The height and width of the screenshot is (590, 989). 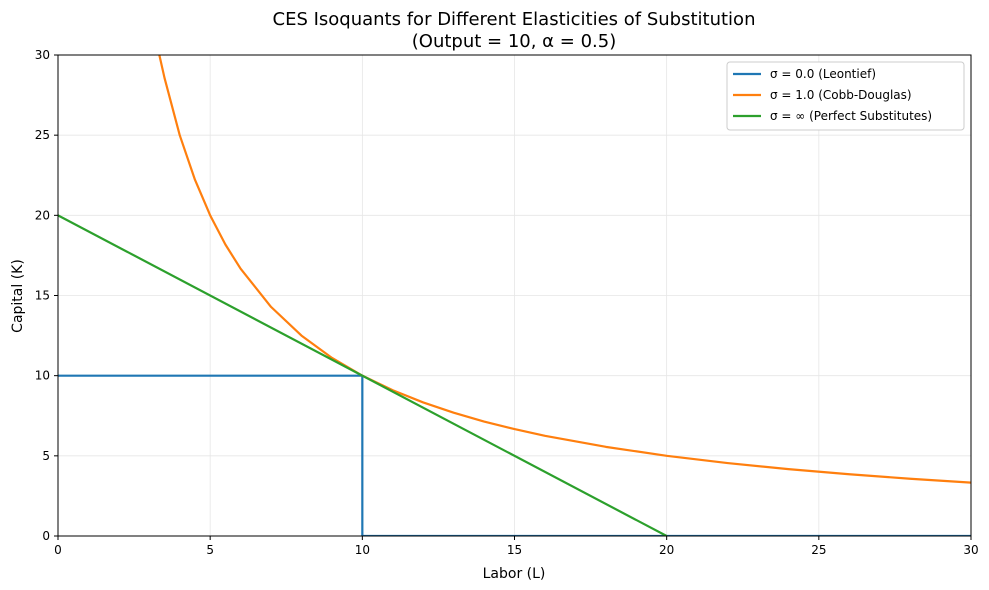 What do you see at coordinates (514, 574) in the screenshot?
I see `x-axis-label: Labor (L)` at bounding box center [514, 574].